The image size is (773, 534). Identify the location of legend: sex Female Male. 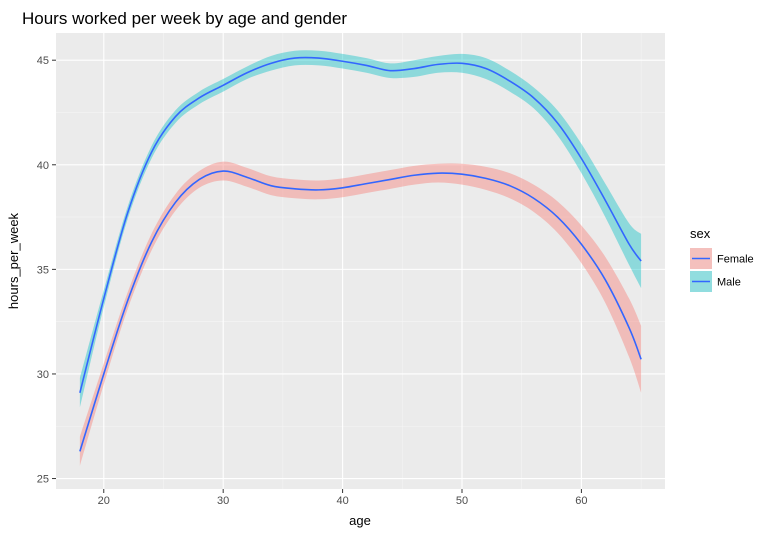
(722, 259).